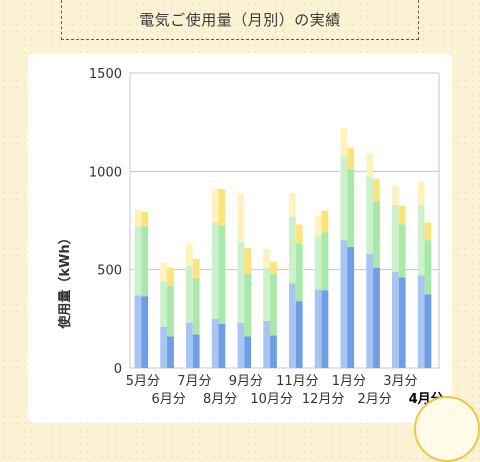 This screenshot has height=462, width=480. Describe the element at coordinates (349, 381) in the screenshot. I see `x-tick-label: 1月分` at that location.